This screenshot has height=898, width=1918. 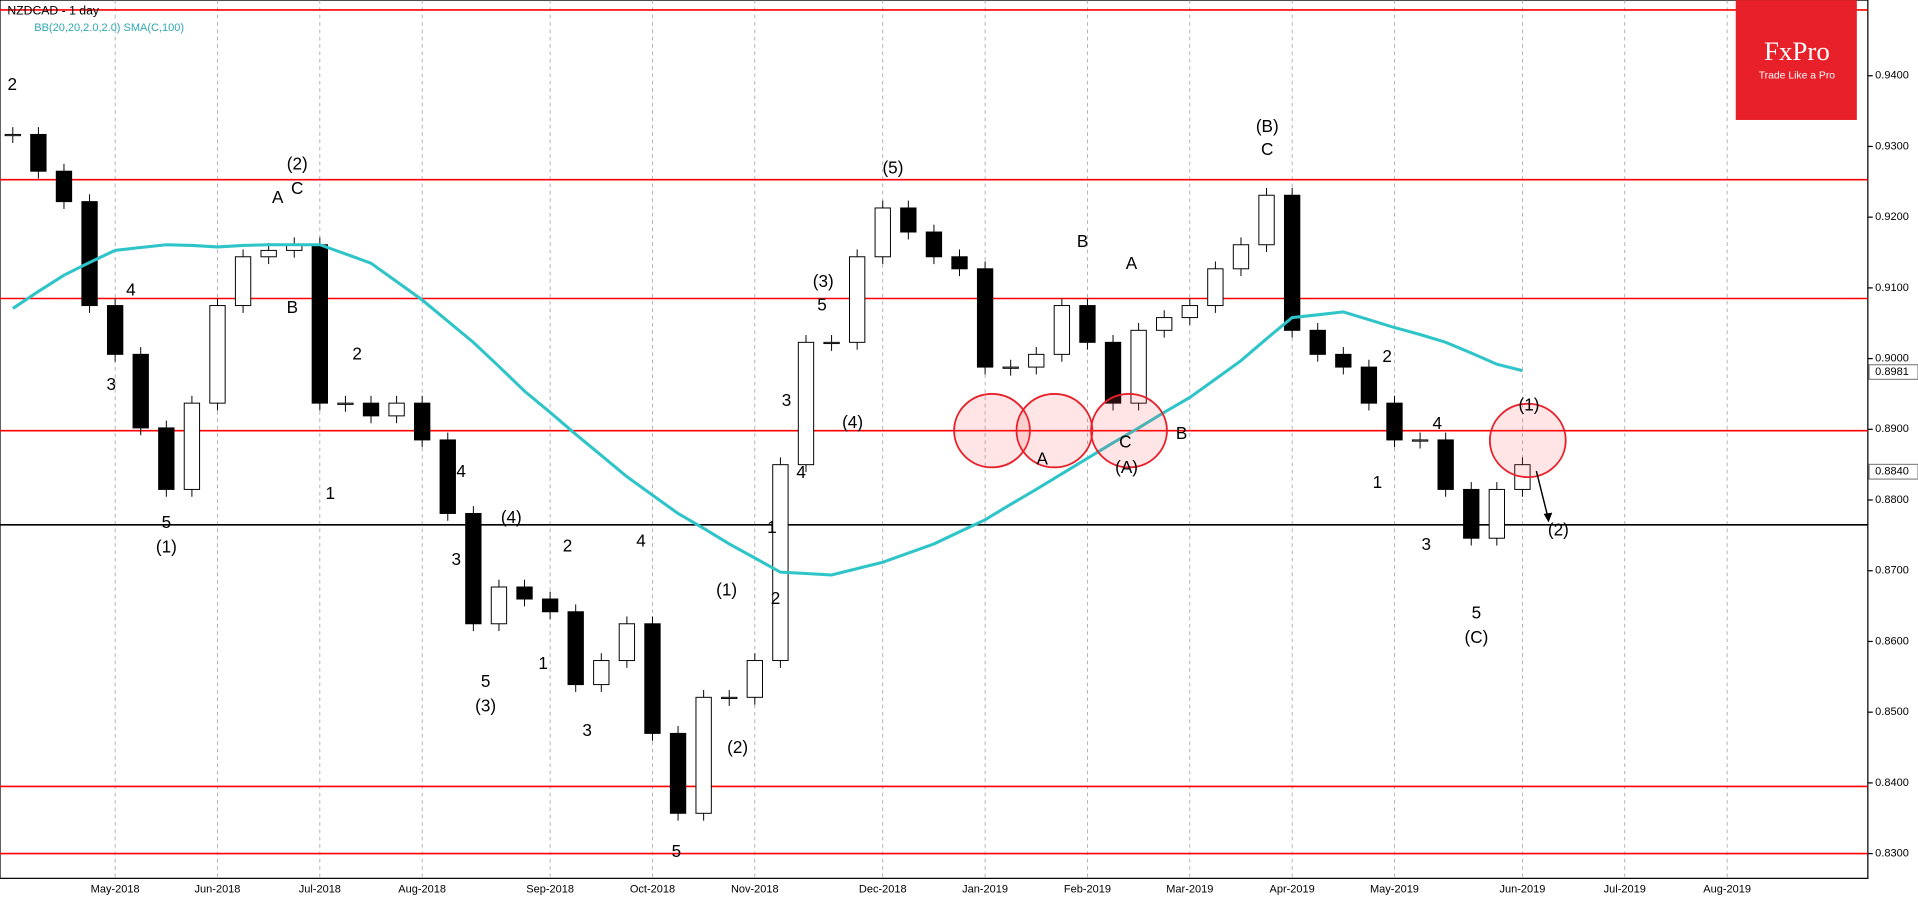 What do you see at coordinates (1087, 889) in the screenshot?
I see `x-tick-label: Feb-2019` at bounding box center [1087, 889].